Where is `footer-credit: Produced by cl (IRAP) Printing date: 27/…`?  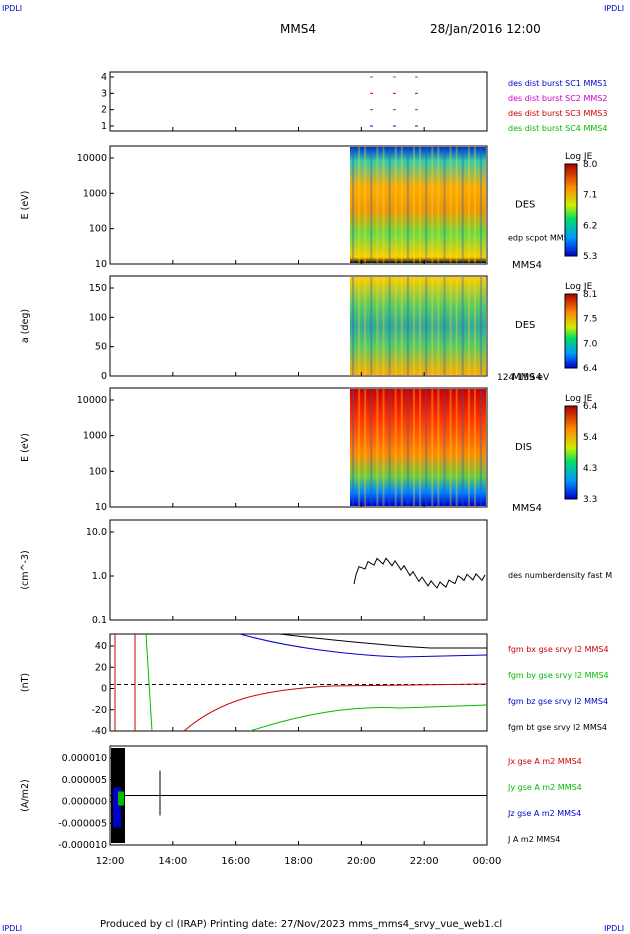 footer-credit: Produced by cl (IRAP) Printing date: 27/… is located at coordinates (301, 924).